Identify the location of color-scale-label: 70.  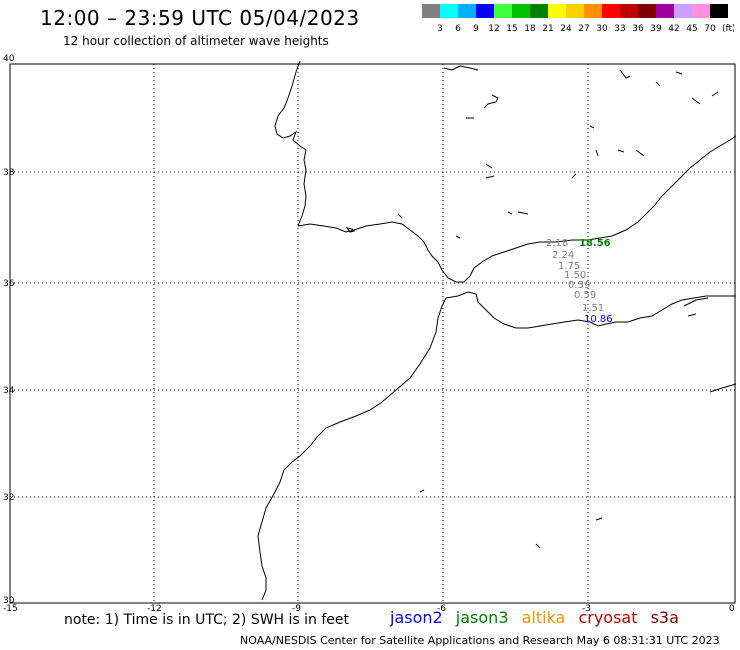
(710, 29).